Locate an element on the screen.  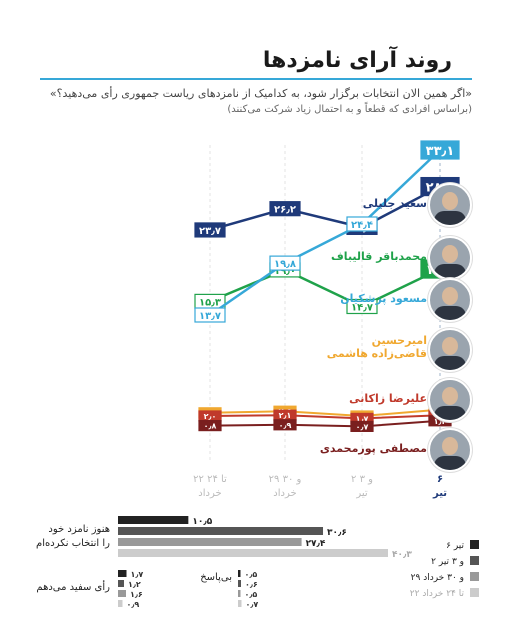
x-tick-label: ۲ و ۳ تیر is located at coordinates (362, 486).